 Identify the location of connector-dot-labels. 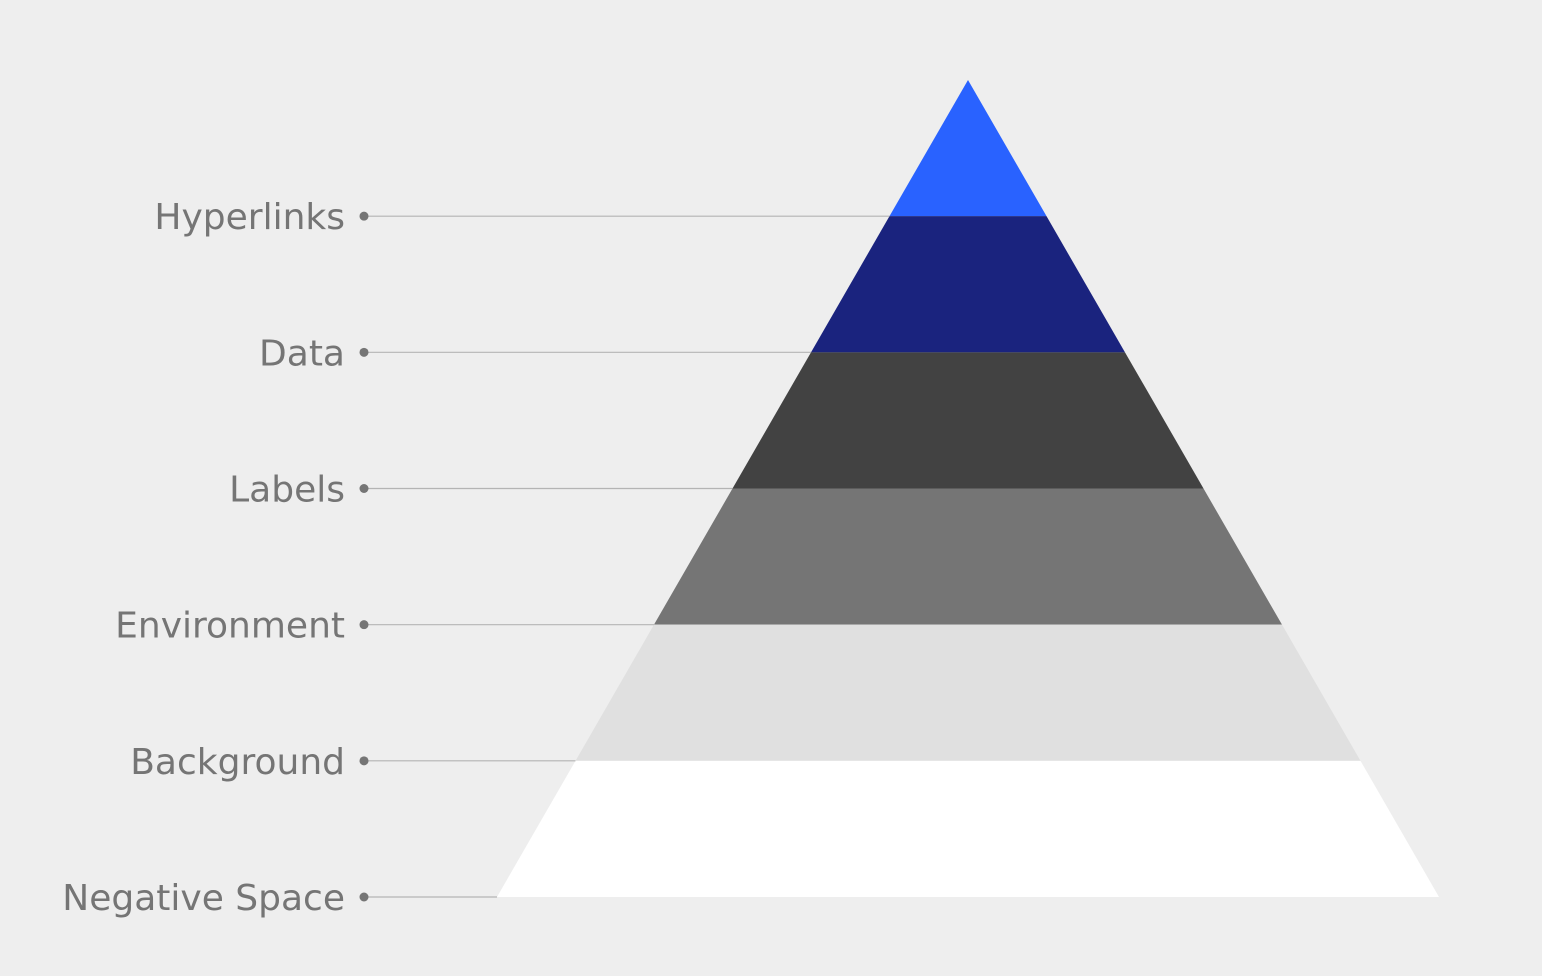
(364, 488).